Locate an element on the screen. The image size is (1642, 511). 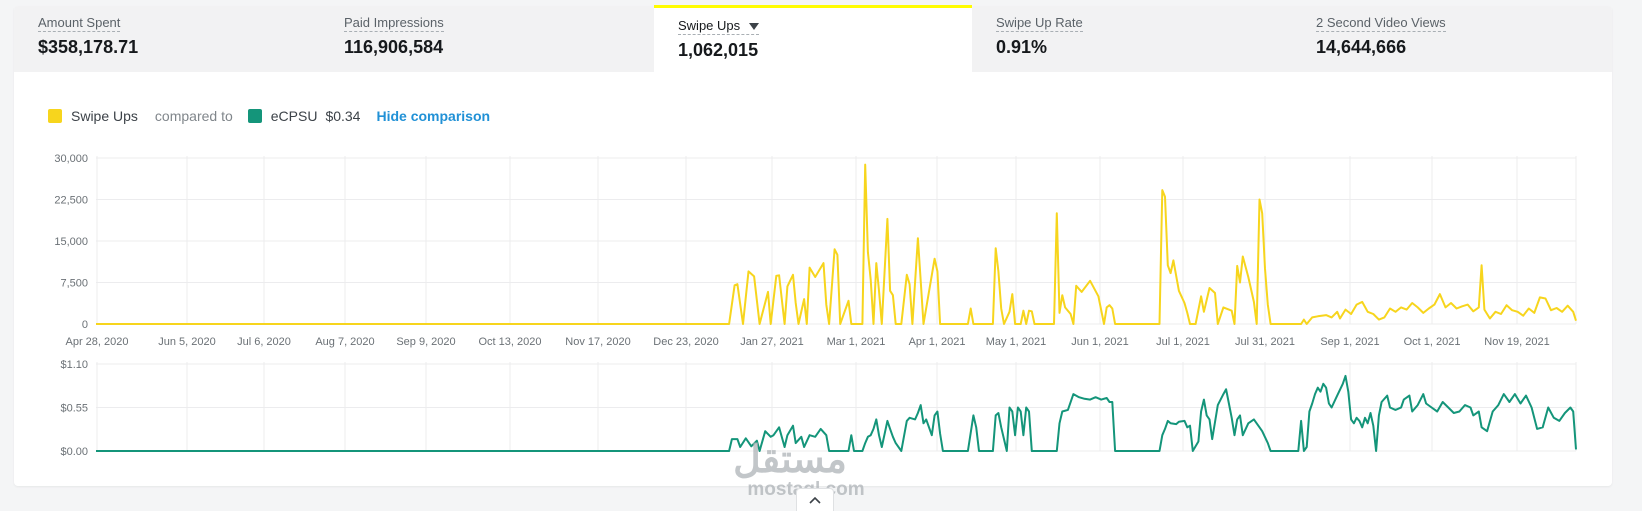
metric-value: 1,062,015 is located at coordinates (718, 50).